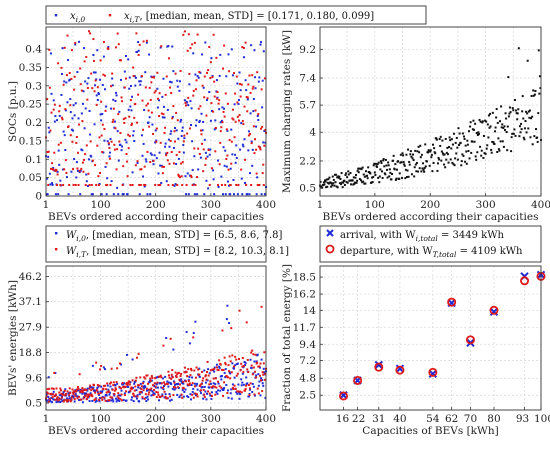  Describe the element at coordinates (30, 141) in the screenshot. I see `y-tick-label: 0.15` at that location.